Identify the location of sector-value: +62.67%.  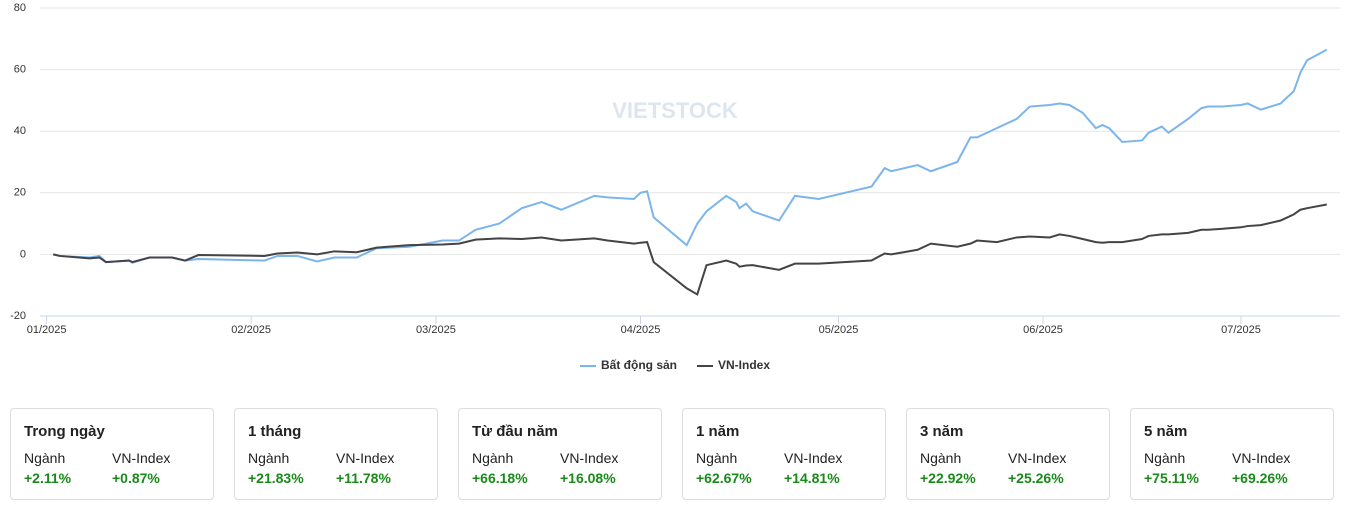
(724, 478).